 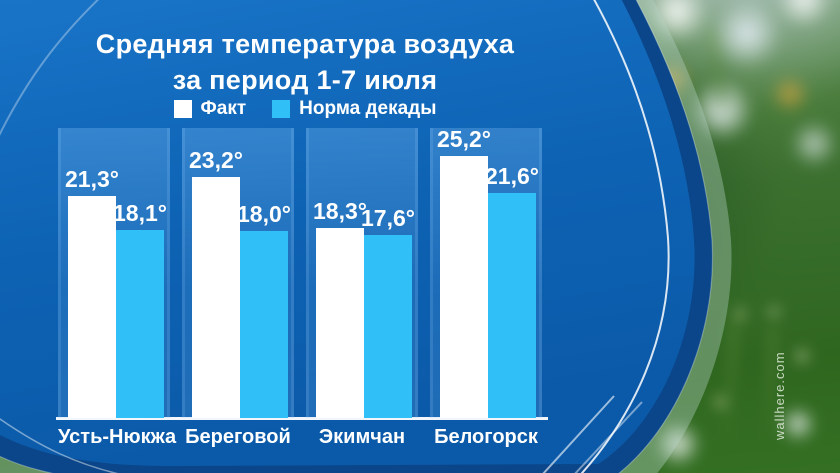 What do you see at coordinates (92, 179) in the screenshot?
I see `value-label: 21,3°` at bounding box center [92, 179].